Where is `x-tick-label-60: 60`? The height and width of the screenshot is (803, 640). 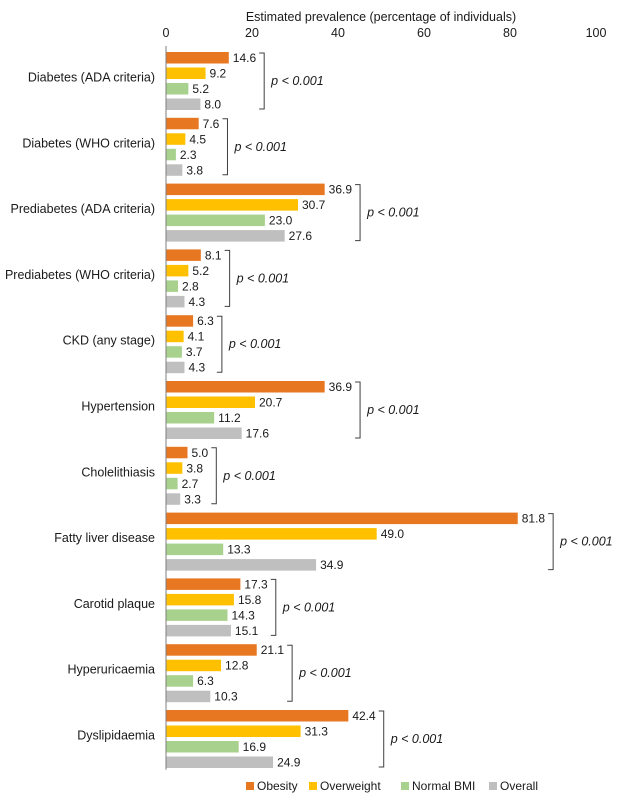
x-tick-label-60: 60 is located at coordinates (424, 33).